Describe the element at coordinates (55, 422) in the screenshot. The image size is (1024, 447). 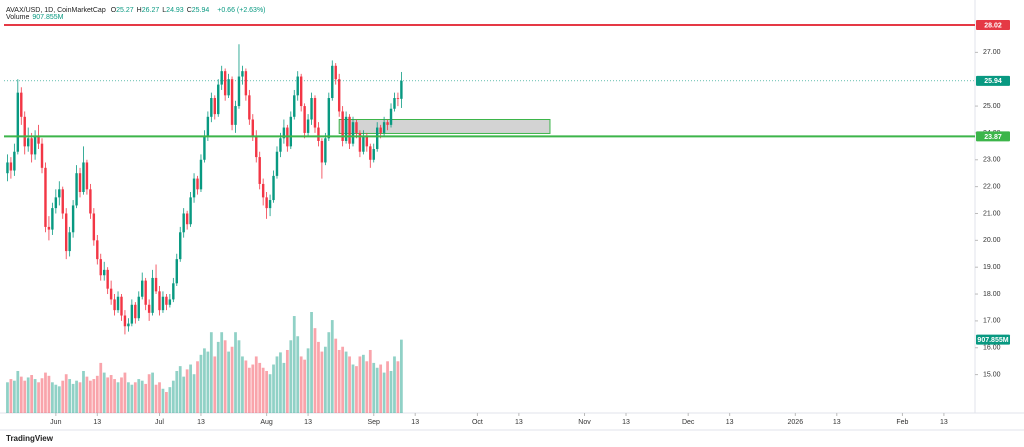
I see `time-tick-label: Jun` at that location.